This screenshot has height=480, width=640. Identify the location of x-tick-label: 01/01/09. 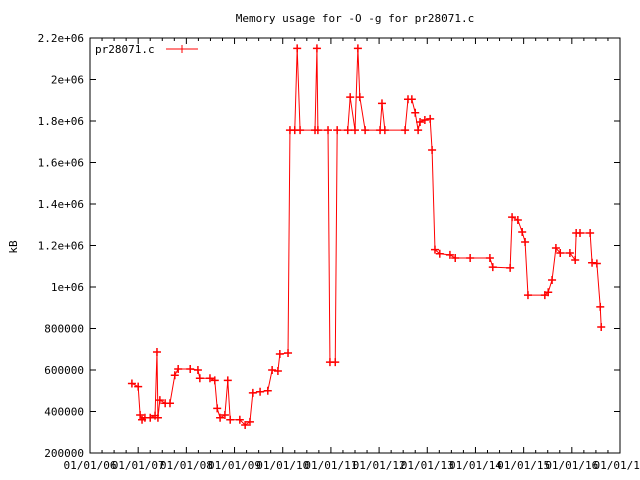
(234, 465).